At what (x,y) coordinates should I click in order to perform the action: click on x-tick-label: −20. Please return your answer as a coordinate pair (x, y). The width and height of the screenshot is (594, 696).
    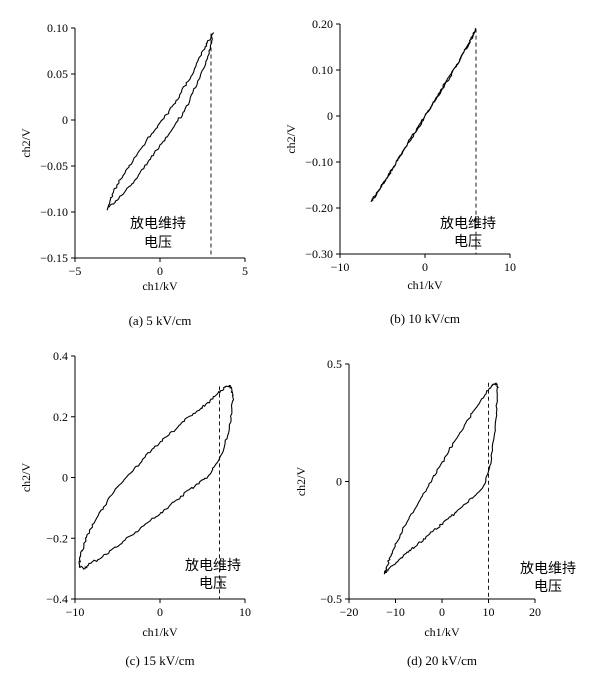
    Looking at the image, I should click on (349, 612).